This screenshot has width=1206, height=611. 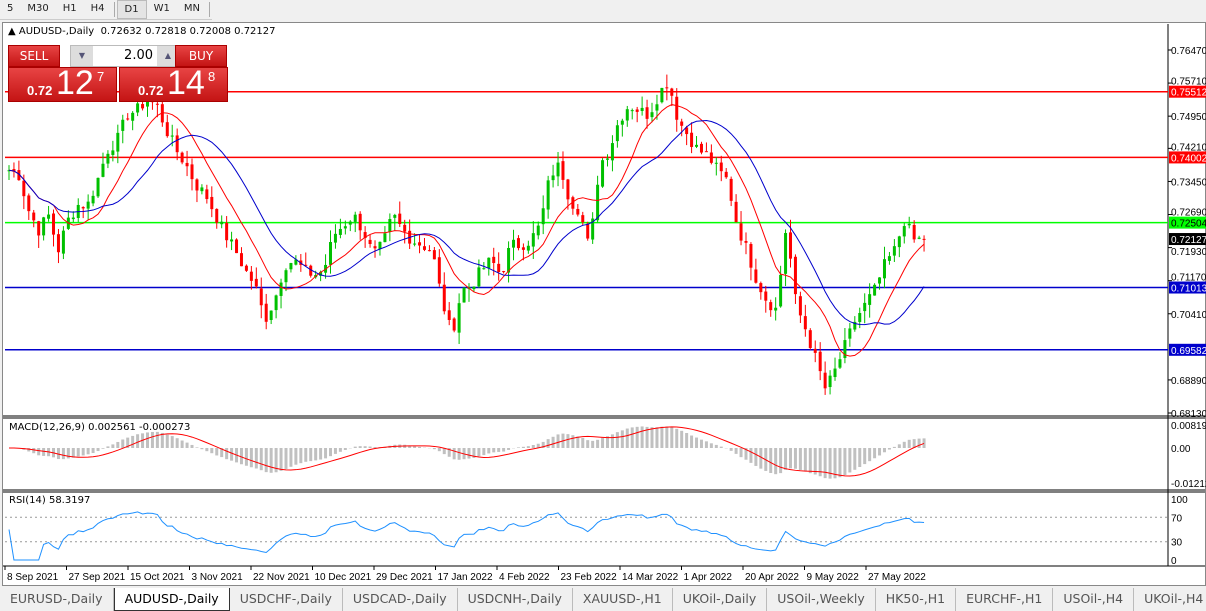 I want to click on sell-price-button: 0.72 12 7, so click(x=62, y=83).